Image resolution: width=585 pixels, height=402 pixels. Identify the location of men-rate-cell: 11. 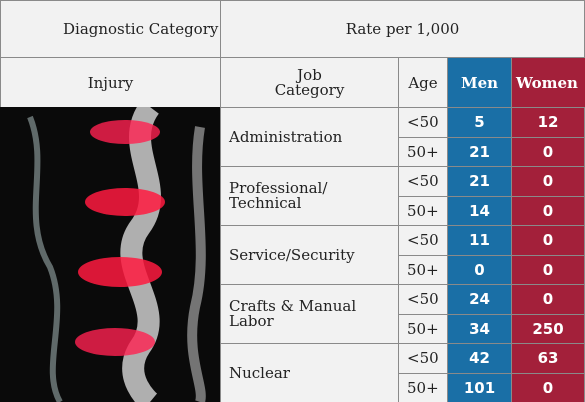
(479, 240).